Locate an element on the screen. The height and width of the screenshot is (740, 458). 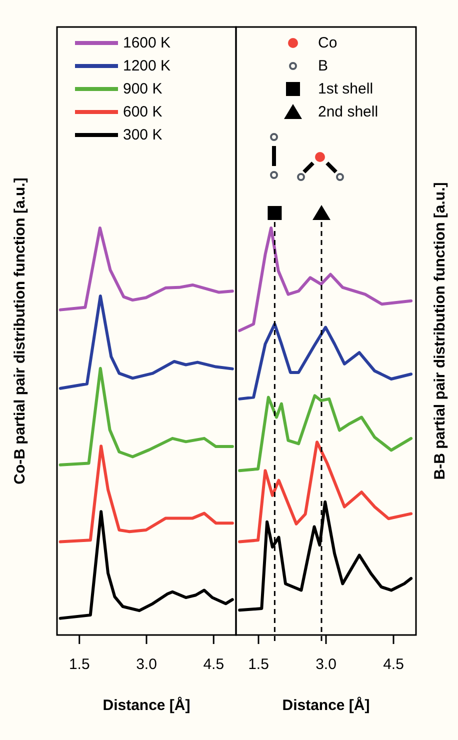
legend-label: 600 K is located at coordinates (142, 112).